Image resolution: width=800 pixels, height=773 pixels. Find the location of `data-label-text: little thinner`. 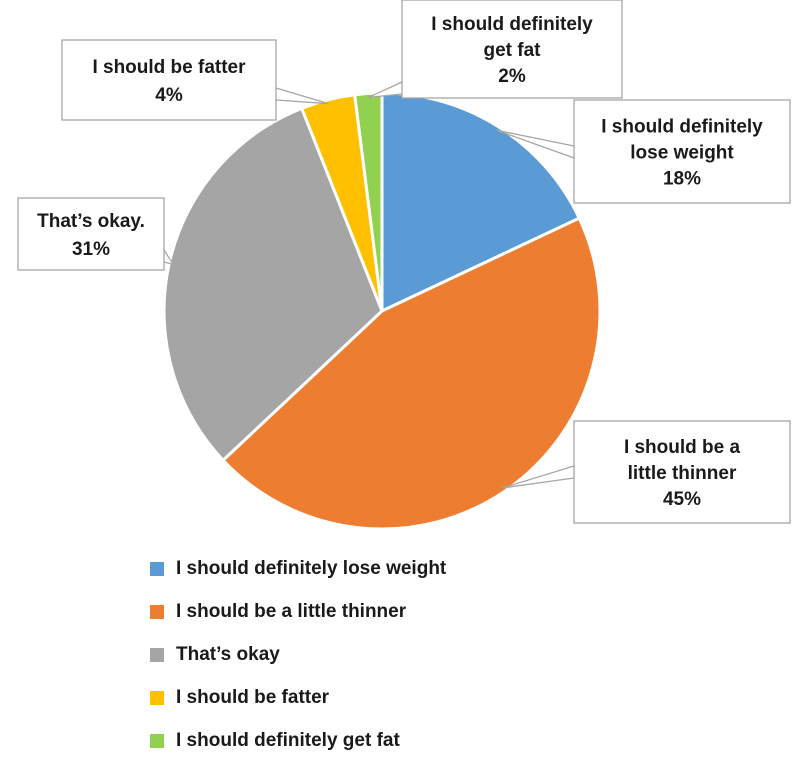

data-label-text: little thinner is located at coordinates (682, 473).